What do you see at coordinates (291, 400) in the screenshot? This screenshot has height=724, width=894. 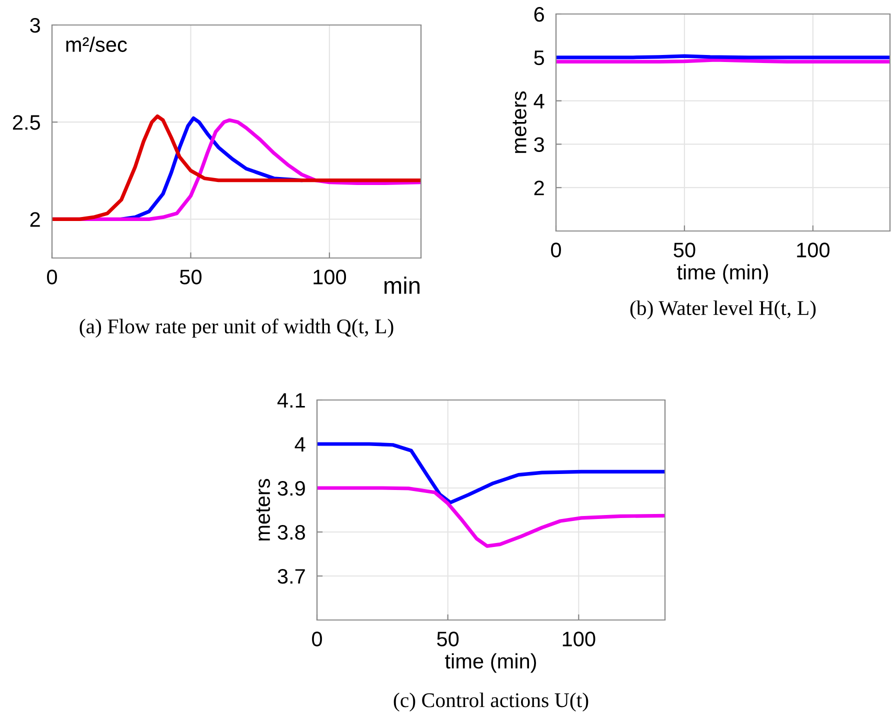 I see `y-tick-label: 4.1` at bounding box center [291, 400].